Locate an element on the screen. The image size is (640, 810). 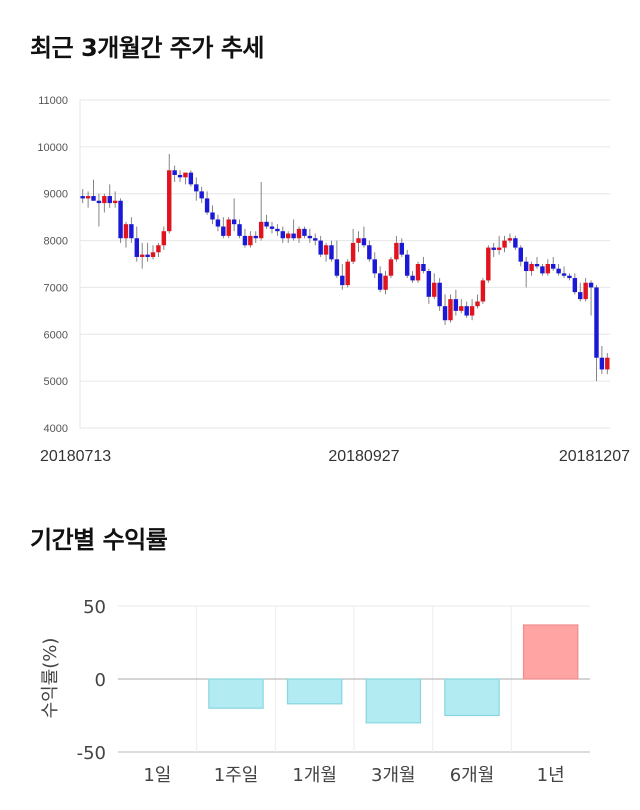
x-tick-label: 1년 is located at coordinates (551, 775).